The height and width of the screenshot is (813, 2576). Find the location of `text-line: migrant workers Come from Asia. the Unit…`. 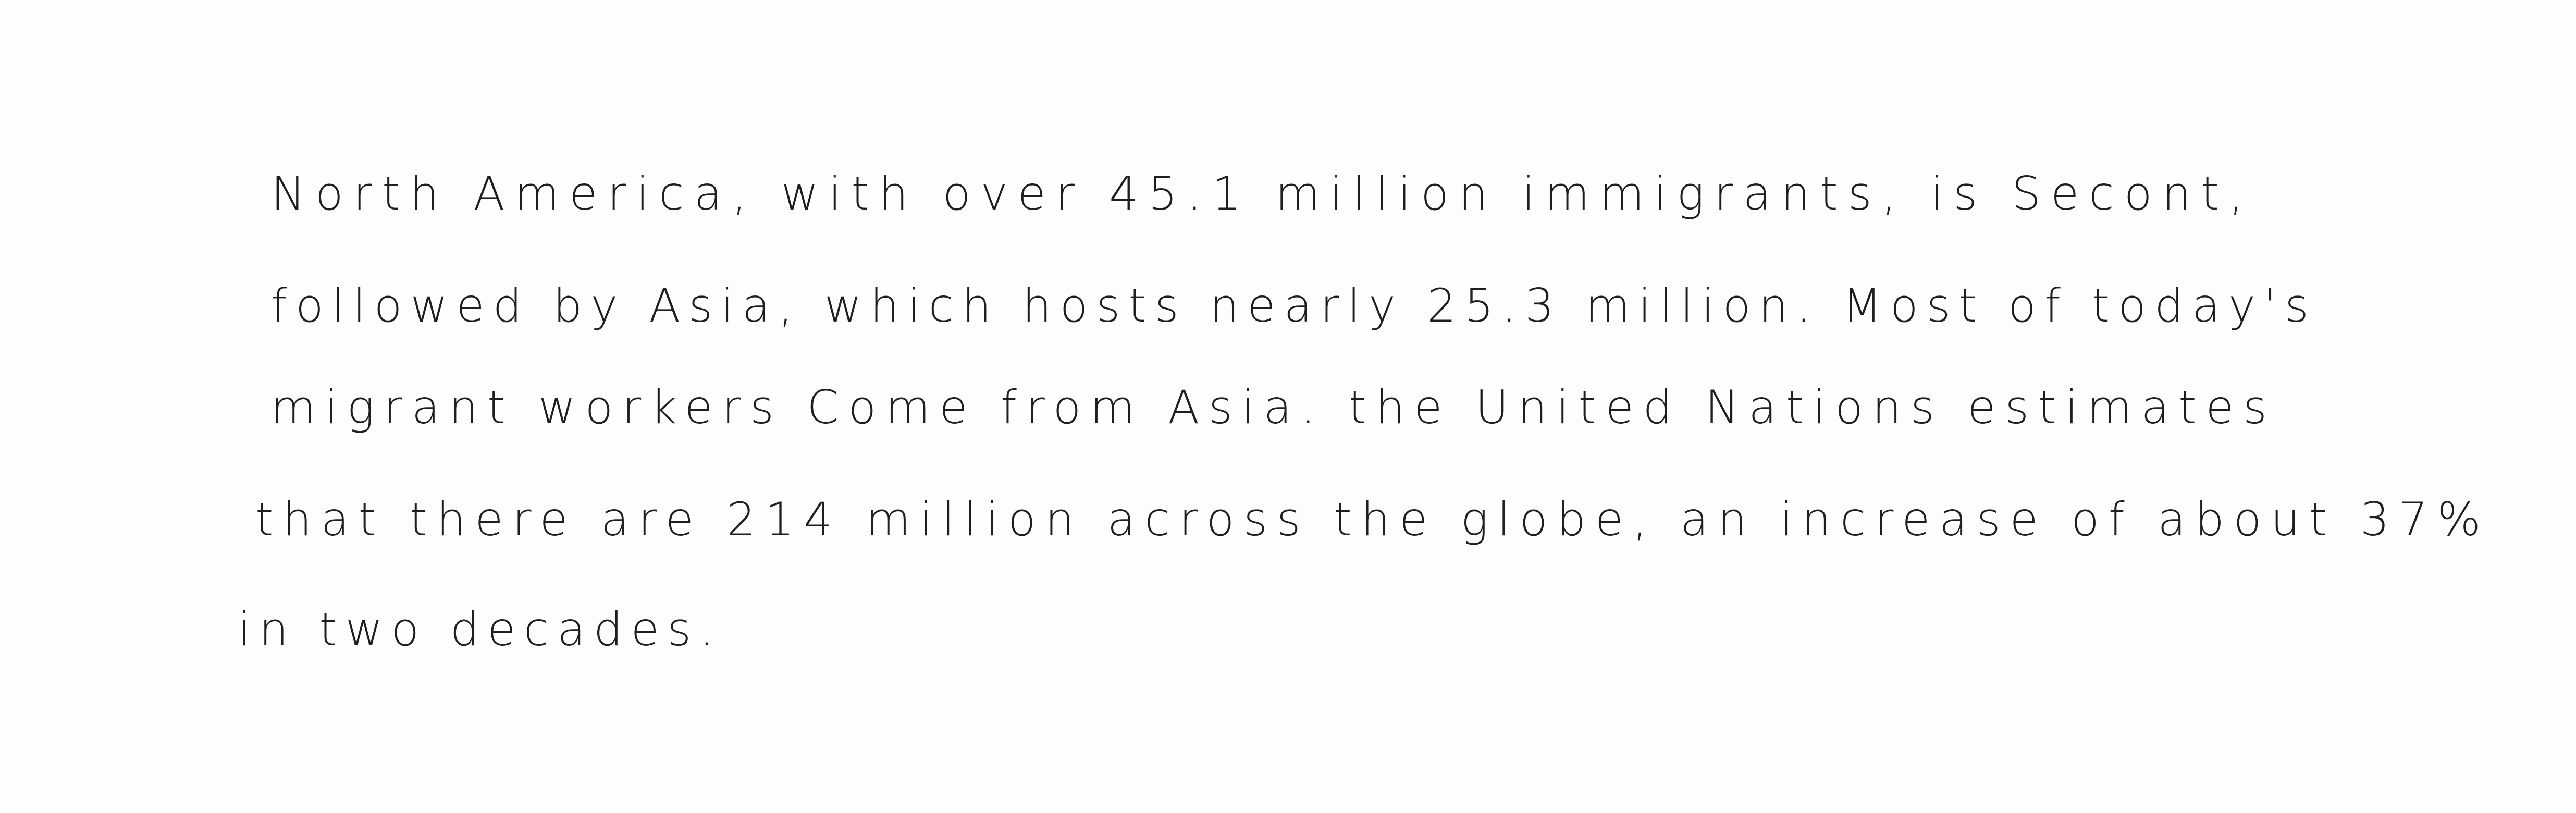

text-line: migrant workers Come from Asia. the Unit… is located at coordinates (1269, 407).